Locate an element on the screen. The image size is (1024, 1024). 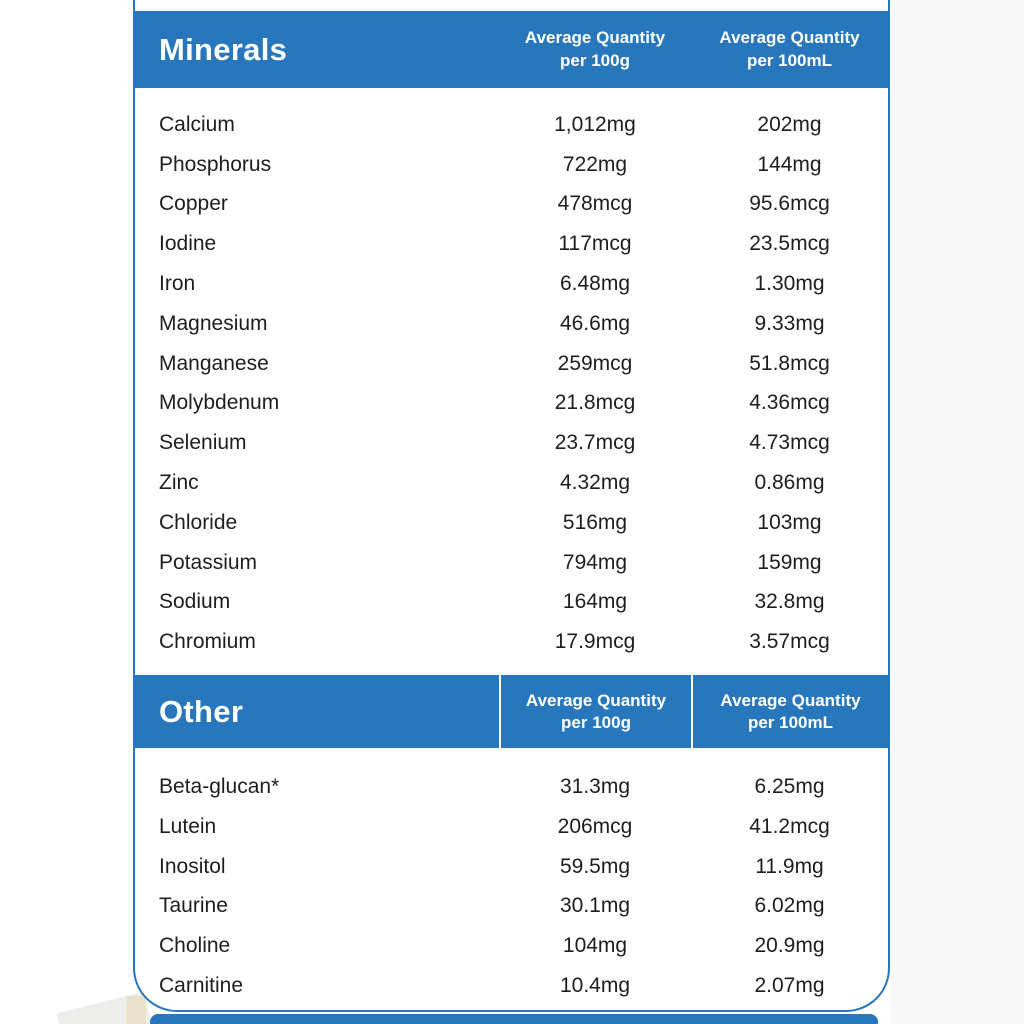
nutrient-name: Selenium is located at coordinates (203, 443).